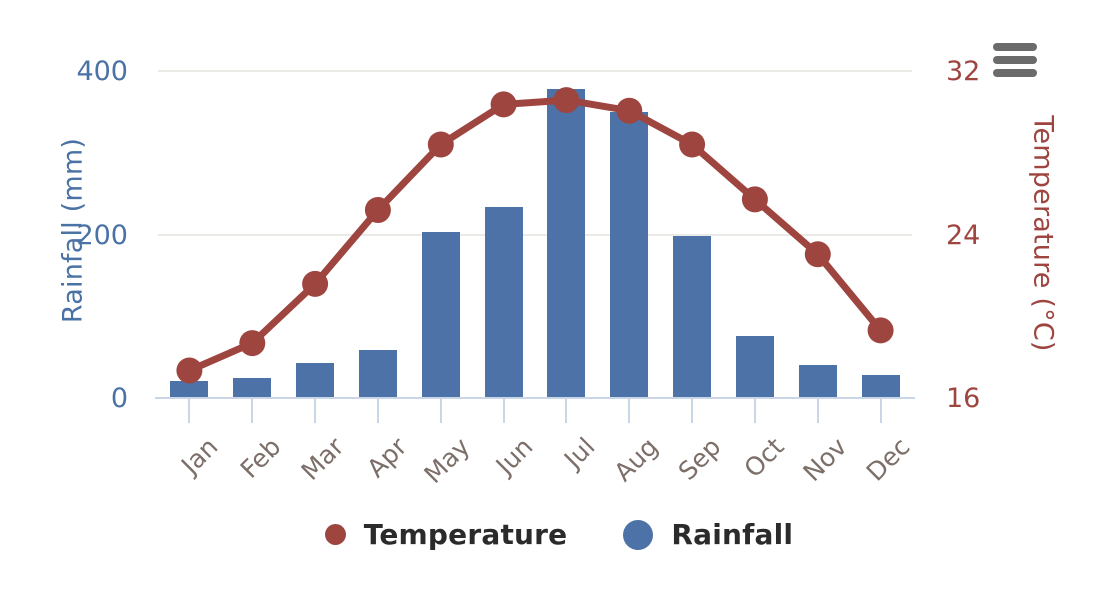  Describe the element at coordinates (465, 534) in the screenshot. I see `legend-label-temperature: Temperature` at that location.